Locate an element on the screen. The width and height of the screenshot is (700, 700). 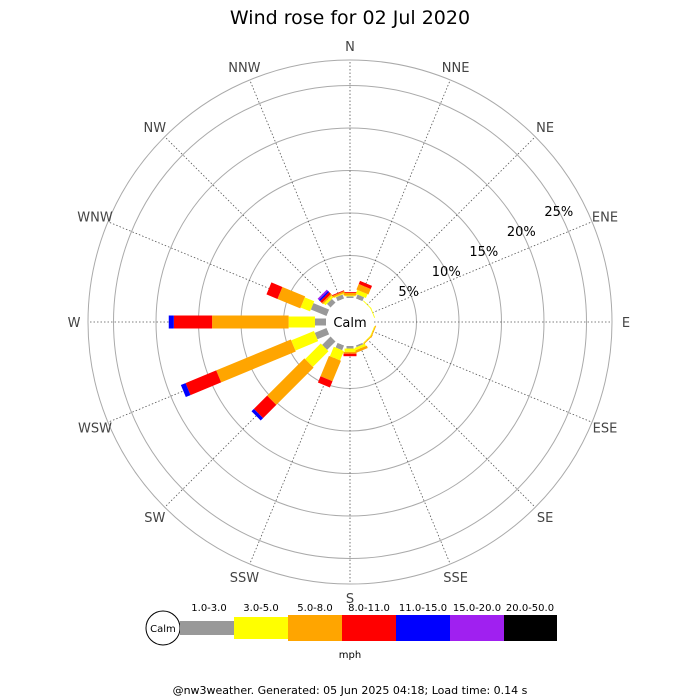
legend-bin-label-2: 3.0-5.0 is located at coordinates (260, 608).